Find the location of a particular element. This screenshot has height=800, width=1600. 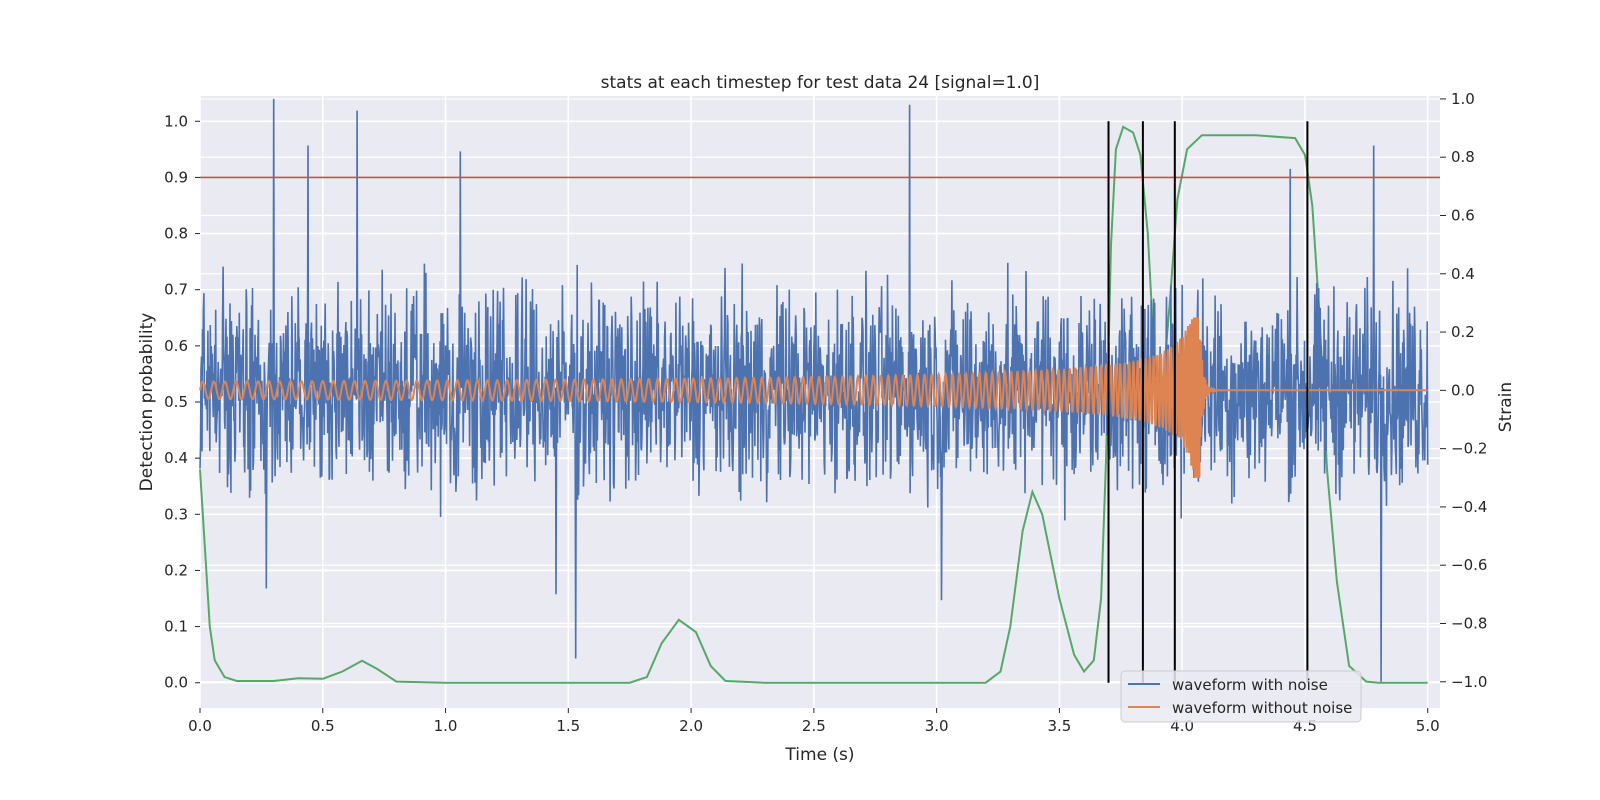

y-axis-label: Detection probability is located at coordinates (147, 402).